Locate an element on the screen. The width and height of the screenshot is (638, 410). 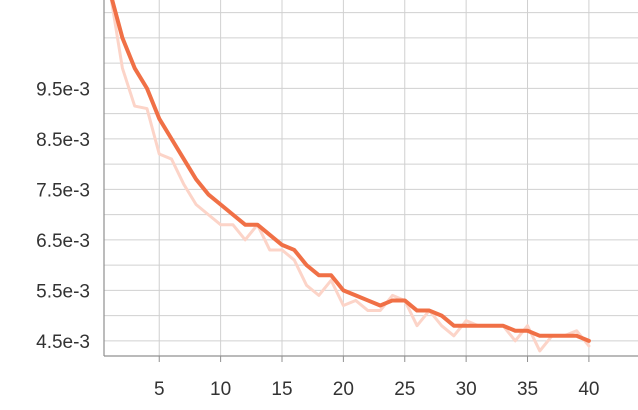
x-tick-label: 30 is located at coordinates (466, 389).